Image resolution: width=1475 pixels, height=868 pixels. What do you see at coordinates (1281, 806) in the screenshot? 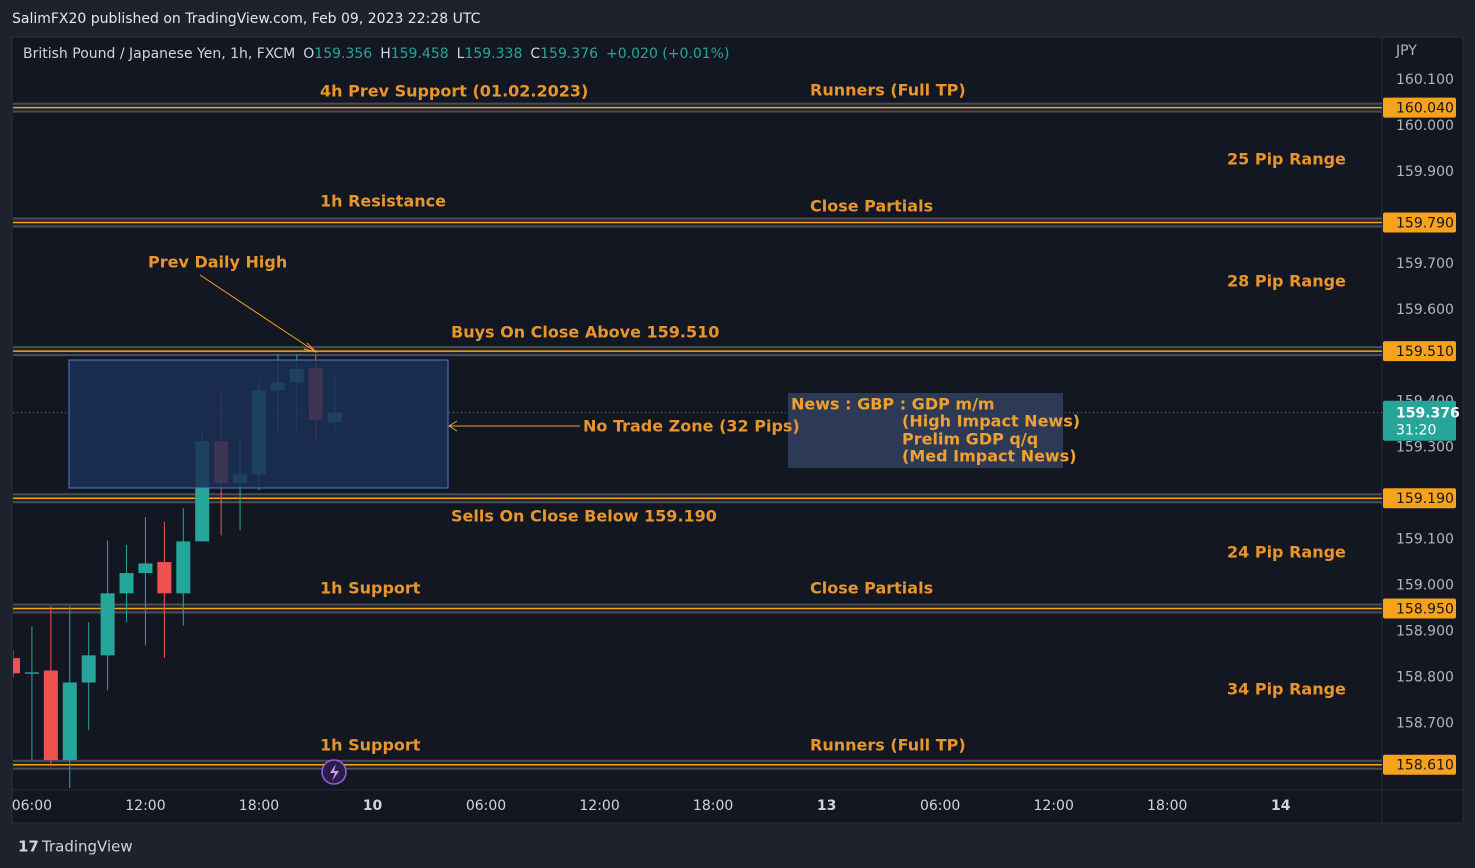
I see `x-tick-label: 14` at bounding box center [1281, 806].